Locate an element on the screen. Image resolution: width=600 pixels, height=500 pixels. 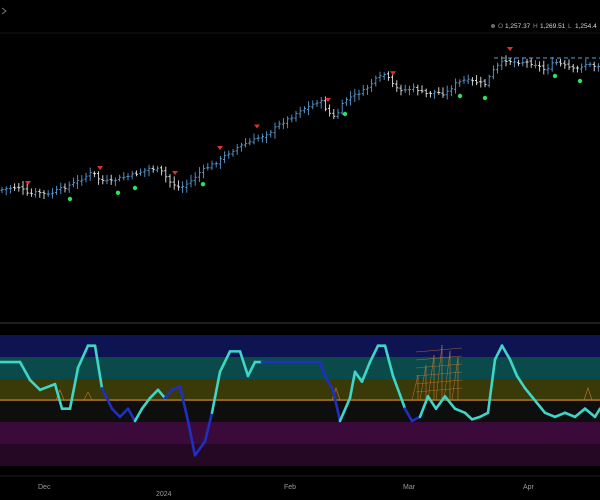
x-tick-2024: 2024 is located at coordinates (164, 494).